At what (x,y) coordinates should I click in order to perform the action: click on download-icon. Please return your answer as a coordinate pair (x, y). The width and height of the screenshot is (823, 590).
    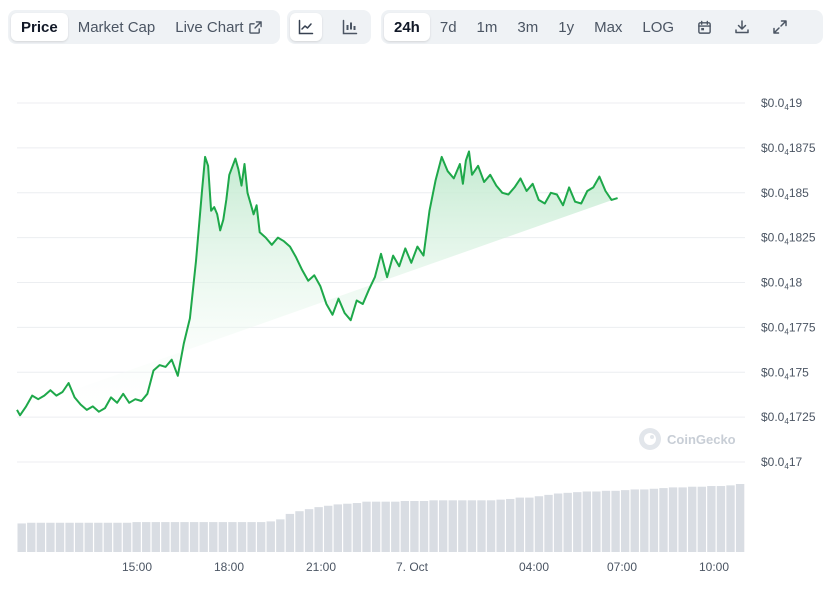
    Looking at the image, I should click on (742, 27).